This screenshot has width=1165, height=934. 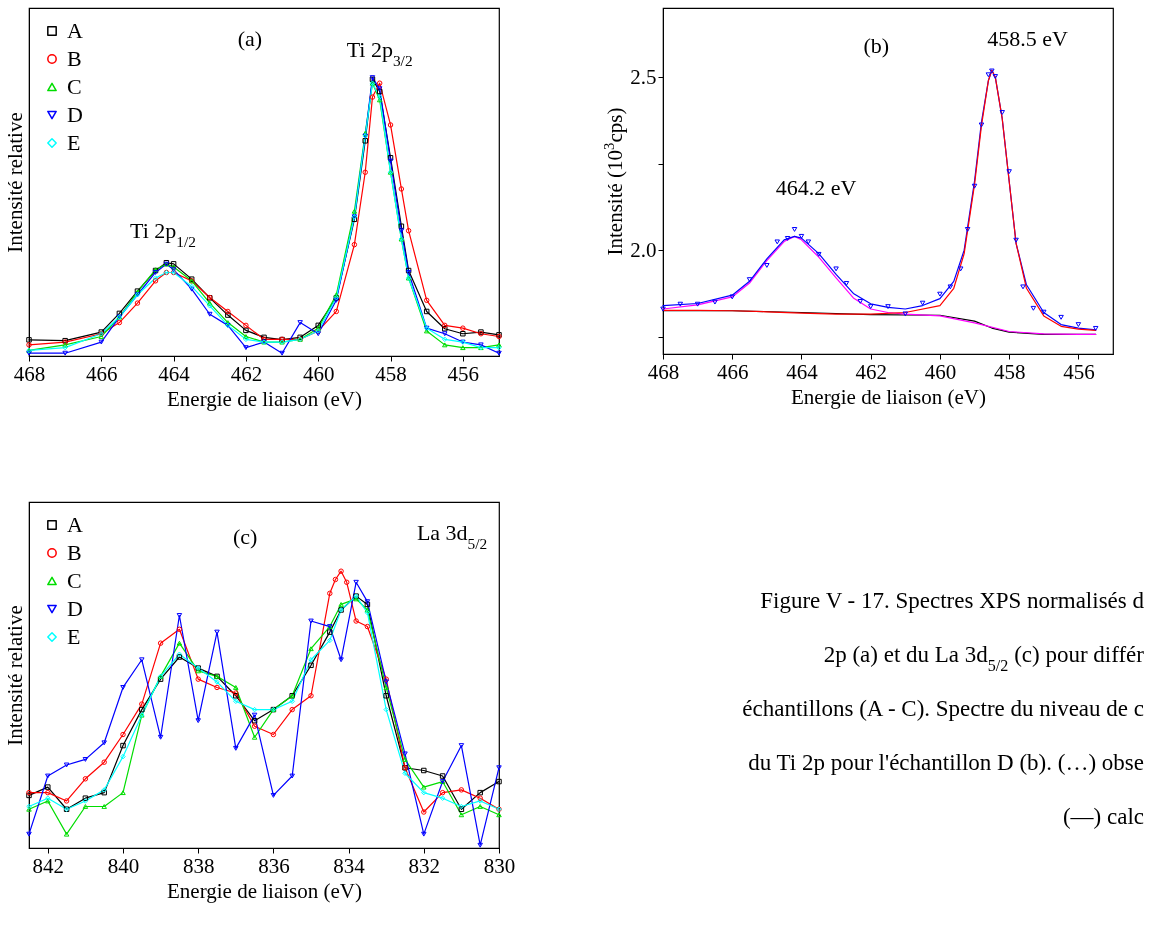 I want to click on text: Figure V - 17. Spectres XPS normalisés d, so click(x=952, y=600).